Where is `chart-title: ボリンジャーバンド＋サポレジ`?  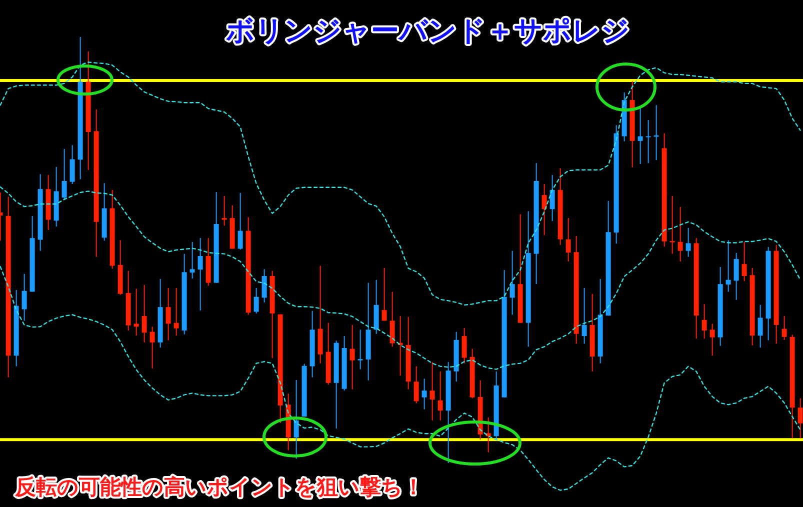
chart-title: ボリンジャーバンド＋サポレジ is located at coordinates (428, 30).